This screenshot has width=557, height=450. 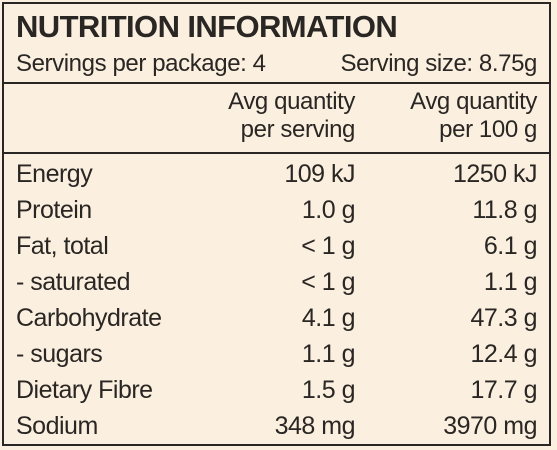 What do you see at coordinates (495, 174) in the screenshot?
I see `row-value-per-100g: 1250 kJ` at bounding box center [495, 174].